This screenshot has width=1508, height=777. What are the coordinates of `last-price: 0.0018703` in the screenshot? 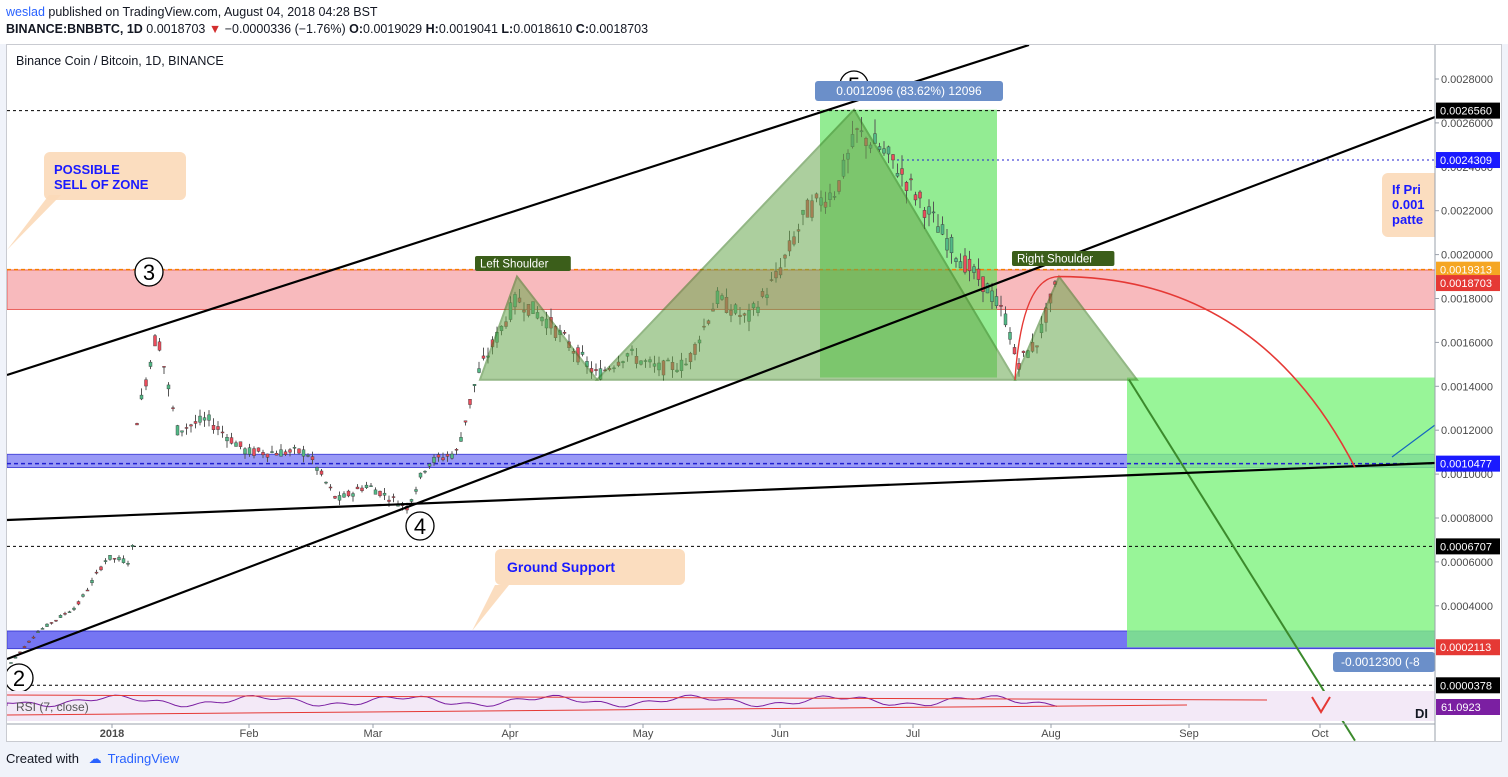 It's located at (176, 29).